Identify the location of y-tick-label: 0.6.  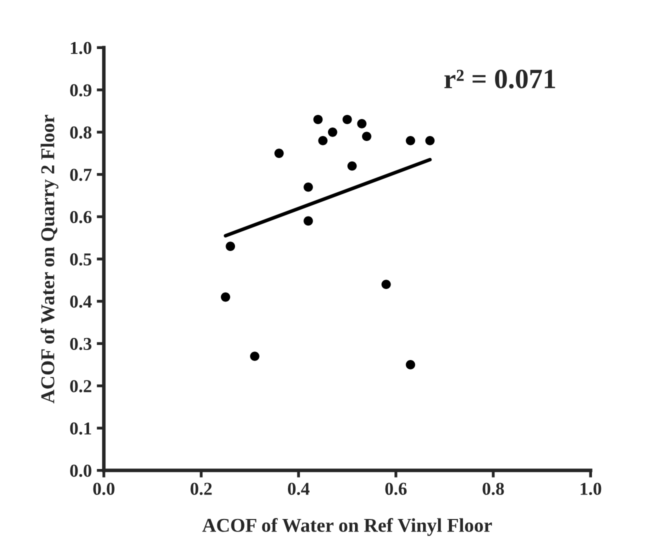
(81, 217).